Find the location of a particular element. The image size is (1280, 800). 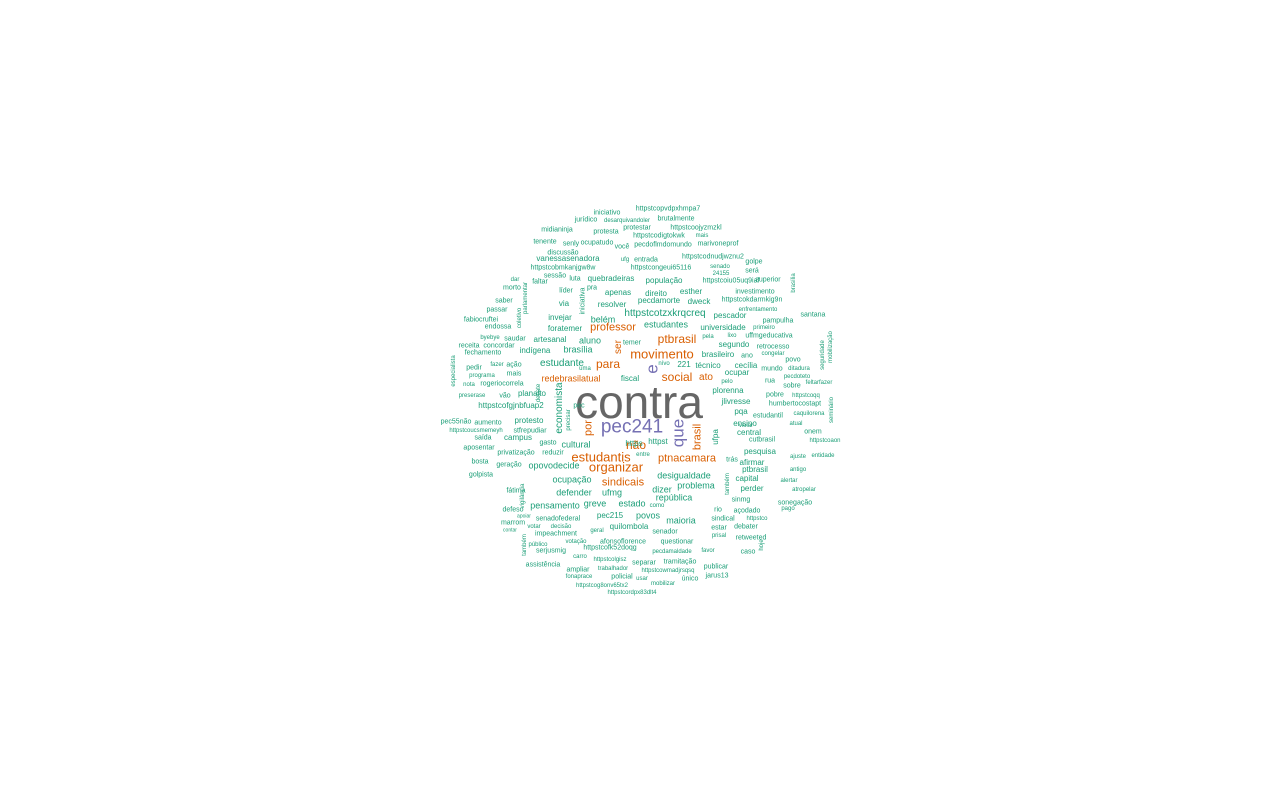

word-rio: rio is located at coordinates (718, 510).